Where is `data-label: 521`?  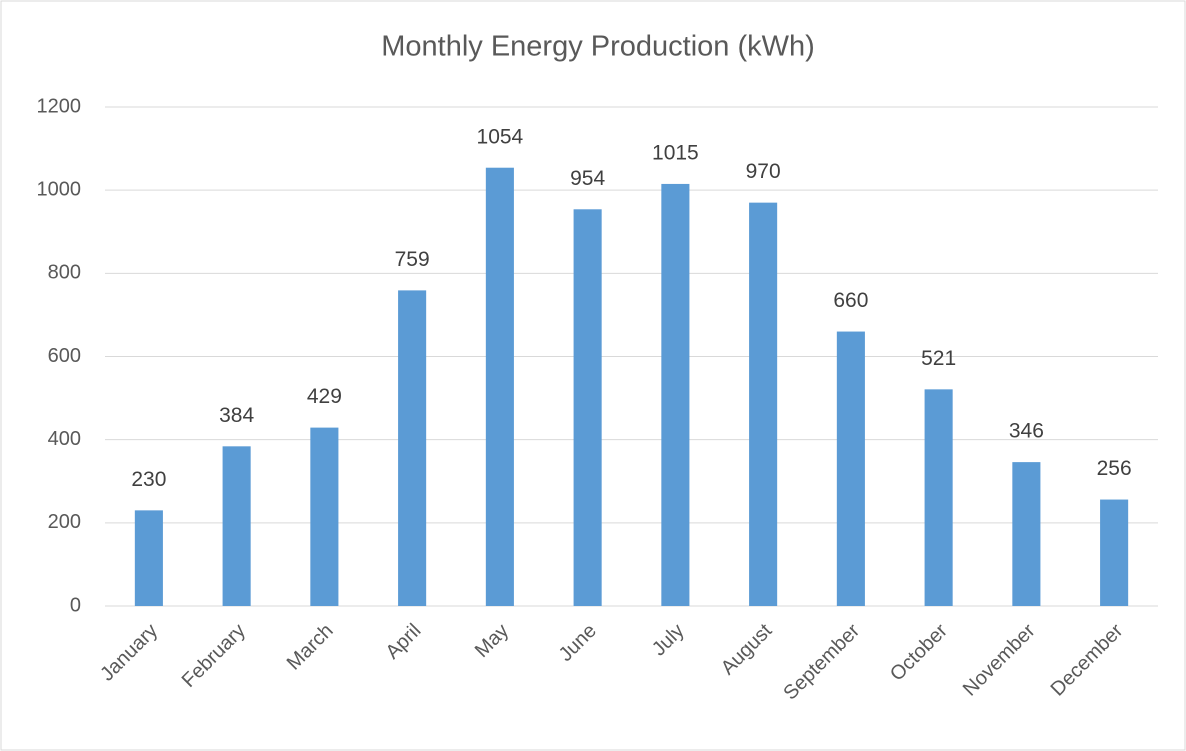
data-label: 521 is located at coordinates (938, 358).